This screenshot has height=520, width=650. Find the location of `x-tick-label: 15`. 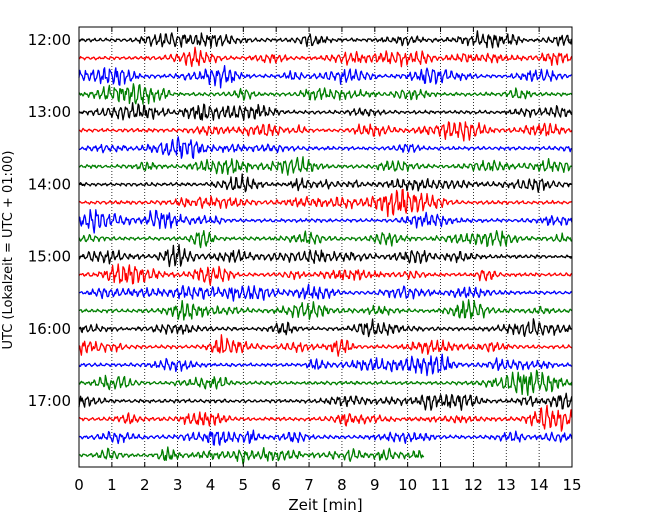

x-tick-label: 15 is located at coordinates (571, 485).